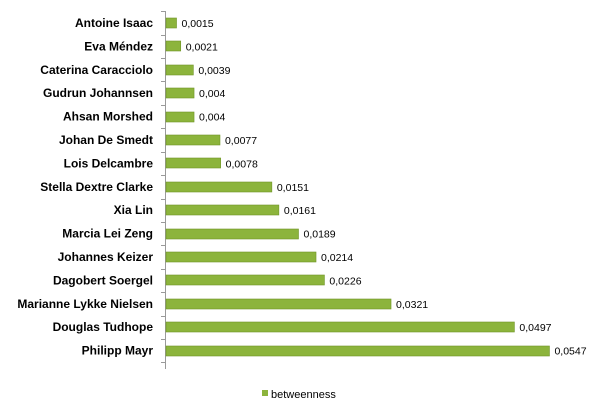  I want to click on category-label: Dagobert Soergel, so click(103, 280).